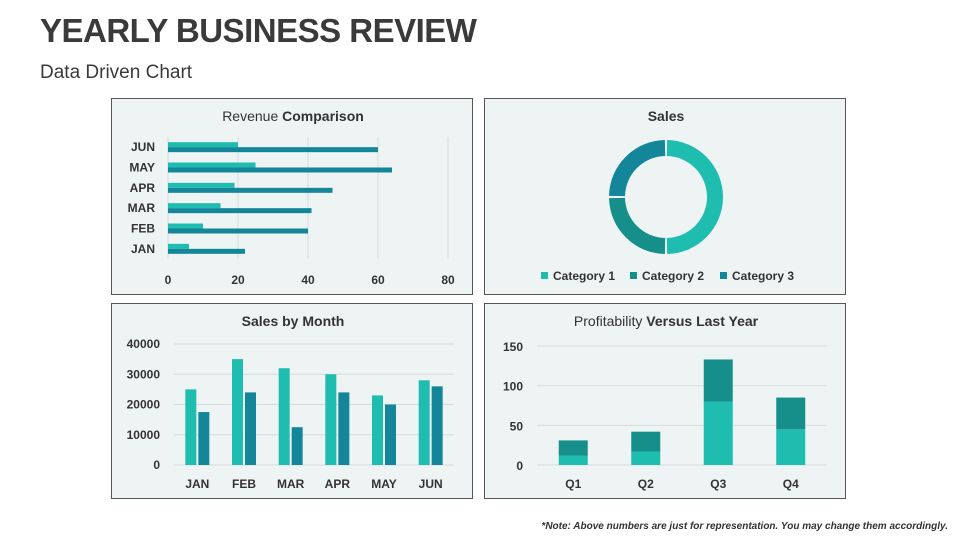 The image size is (960, 540). Describe the element at coordinates (143, 188) in the screenshot. I see `y-tick-label: APR` at that location.